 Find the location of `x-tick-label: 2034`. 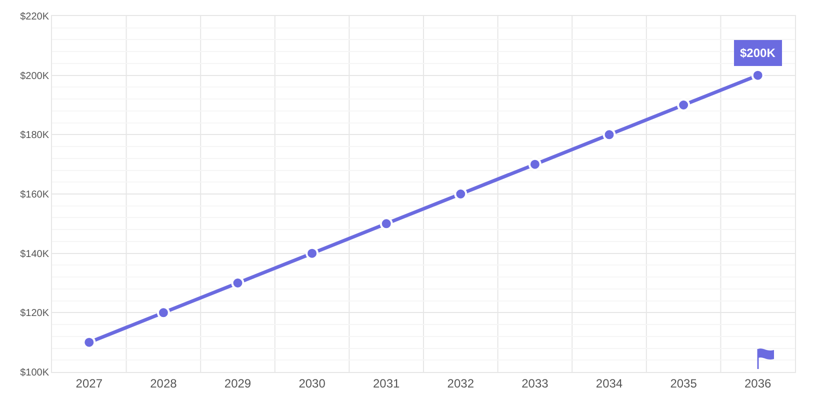

x-tick-label: 2034 is located at coordinates (609, 383).